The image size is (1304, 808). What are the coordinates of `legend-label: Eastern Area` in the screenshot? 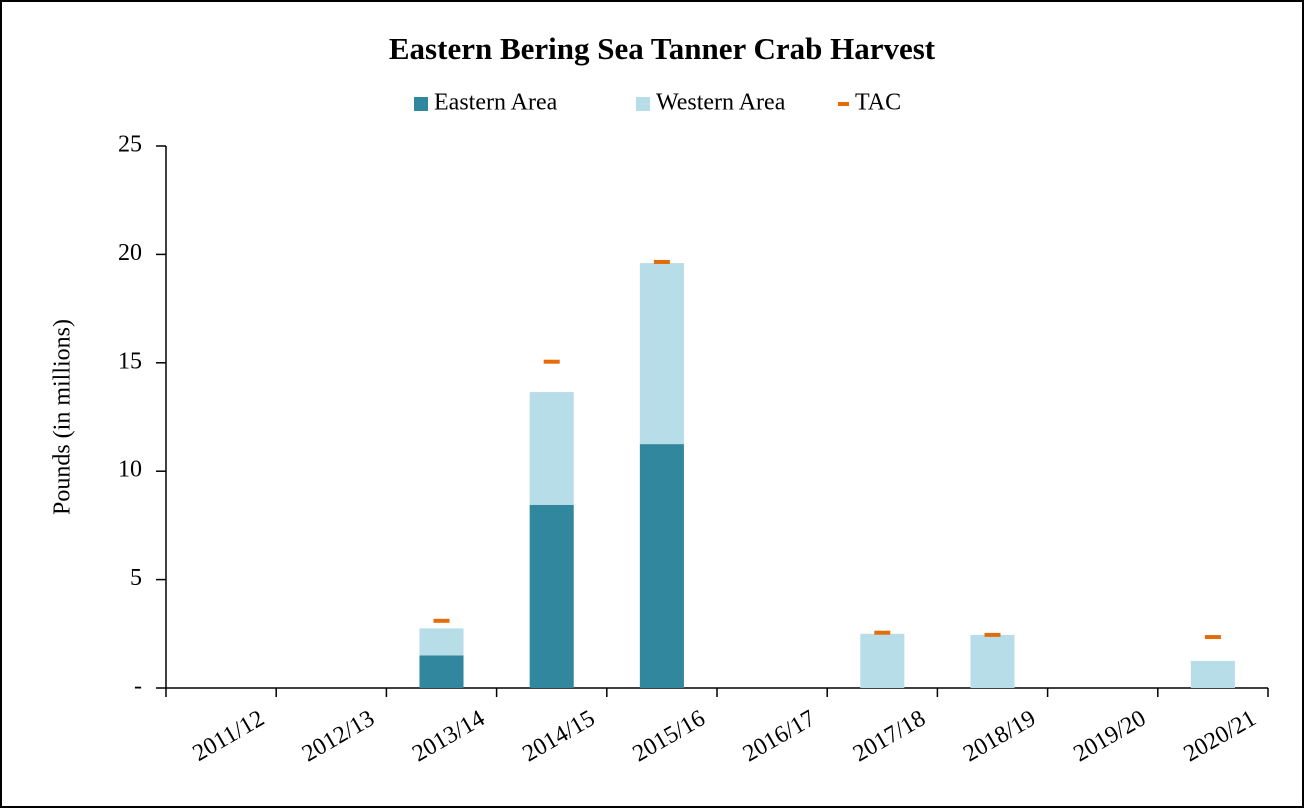 It's located at (496, 103).